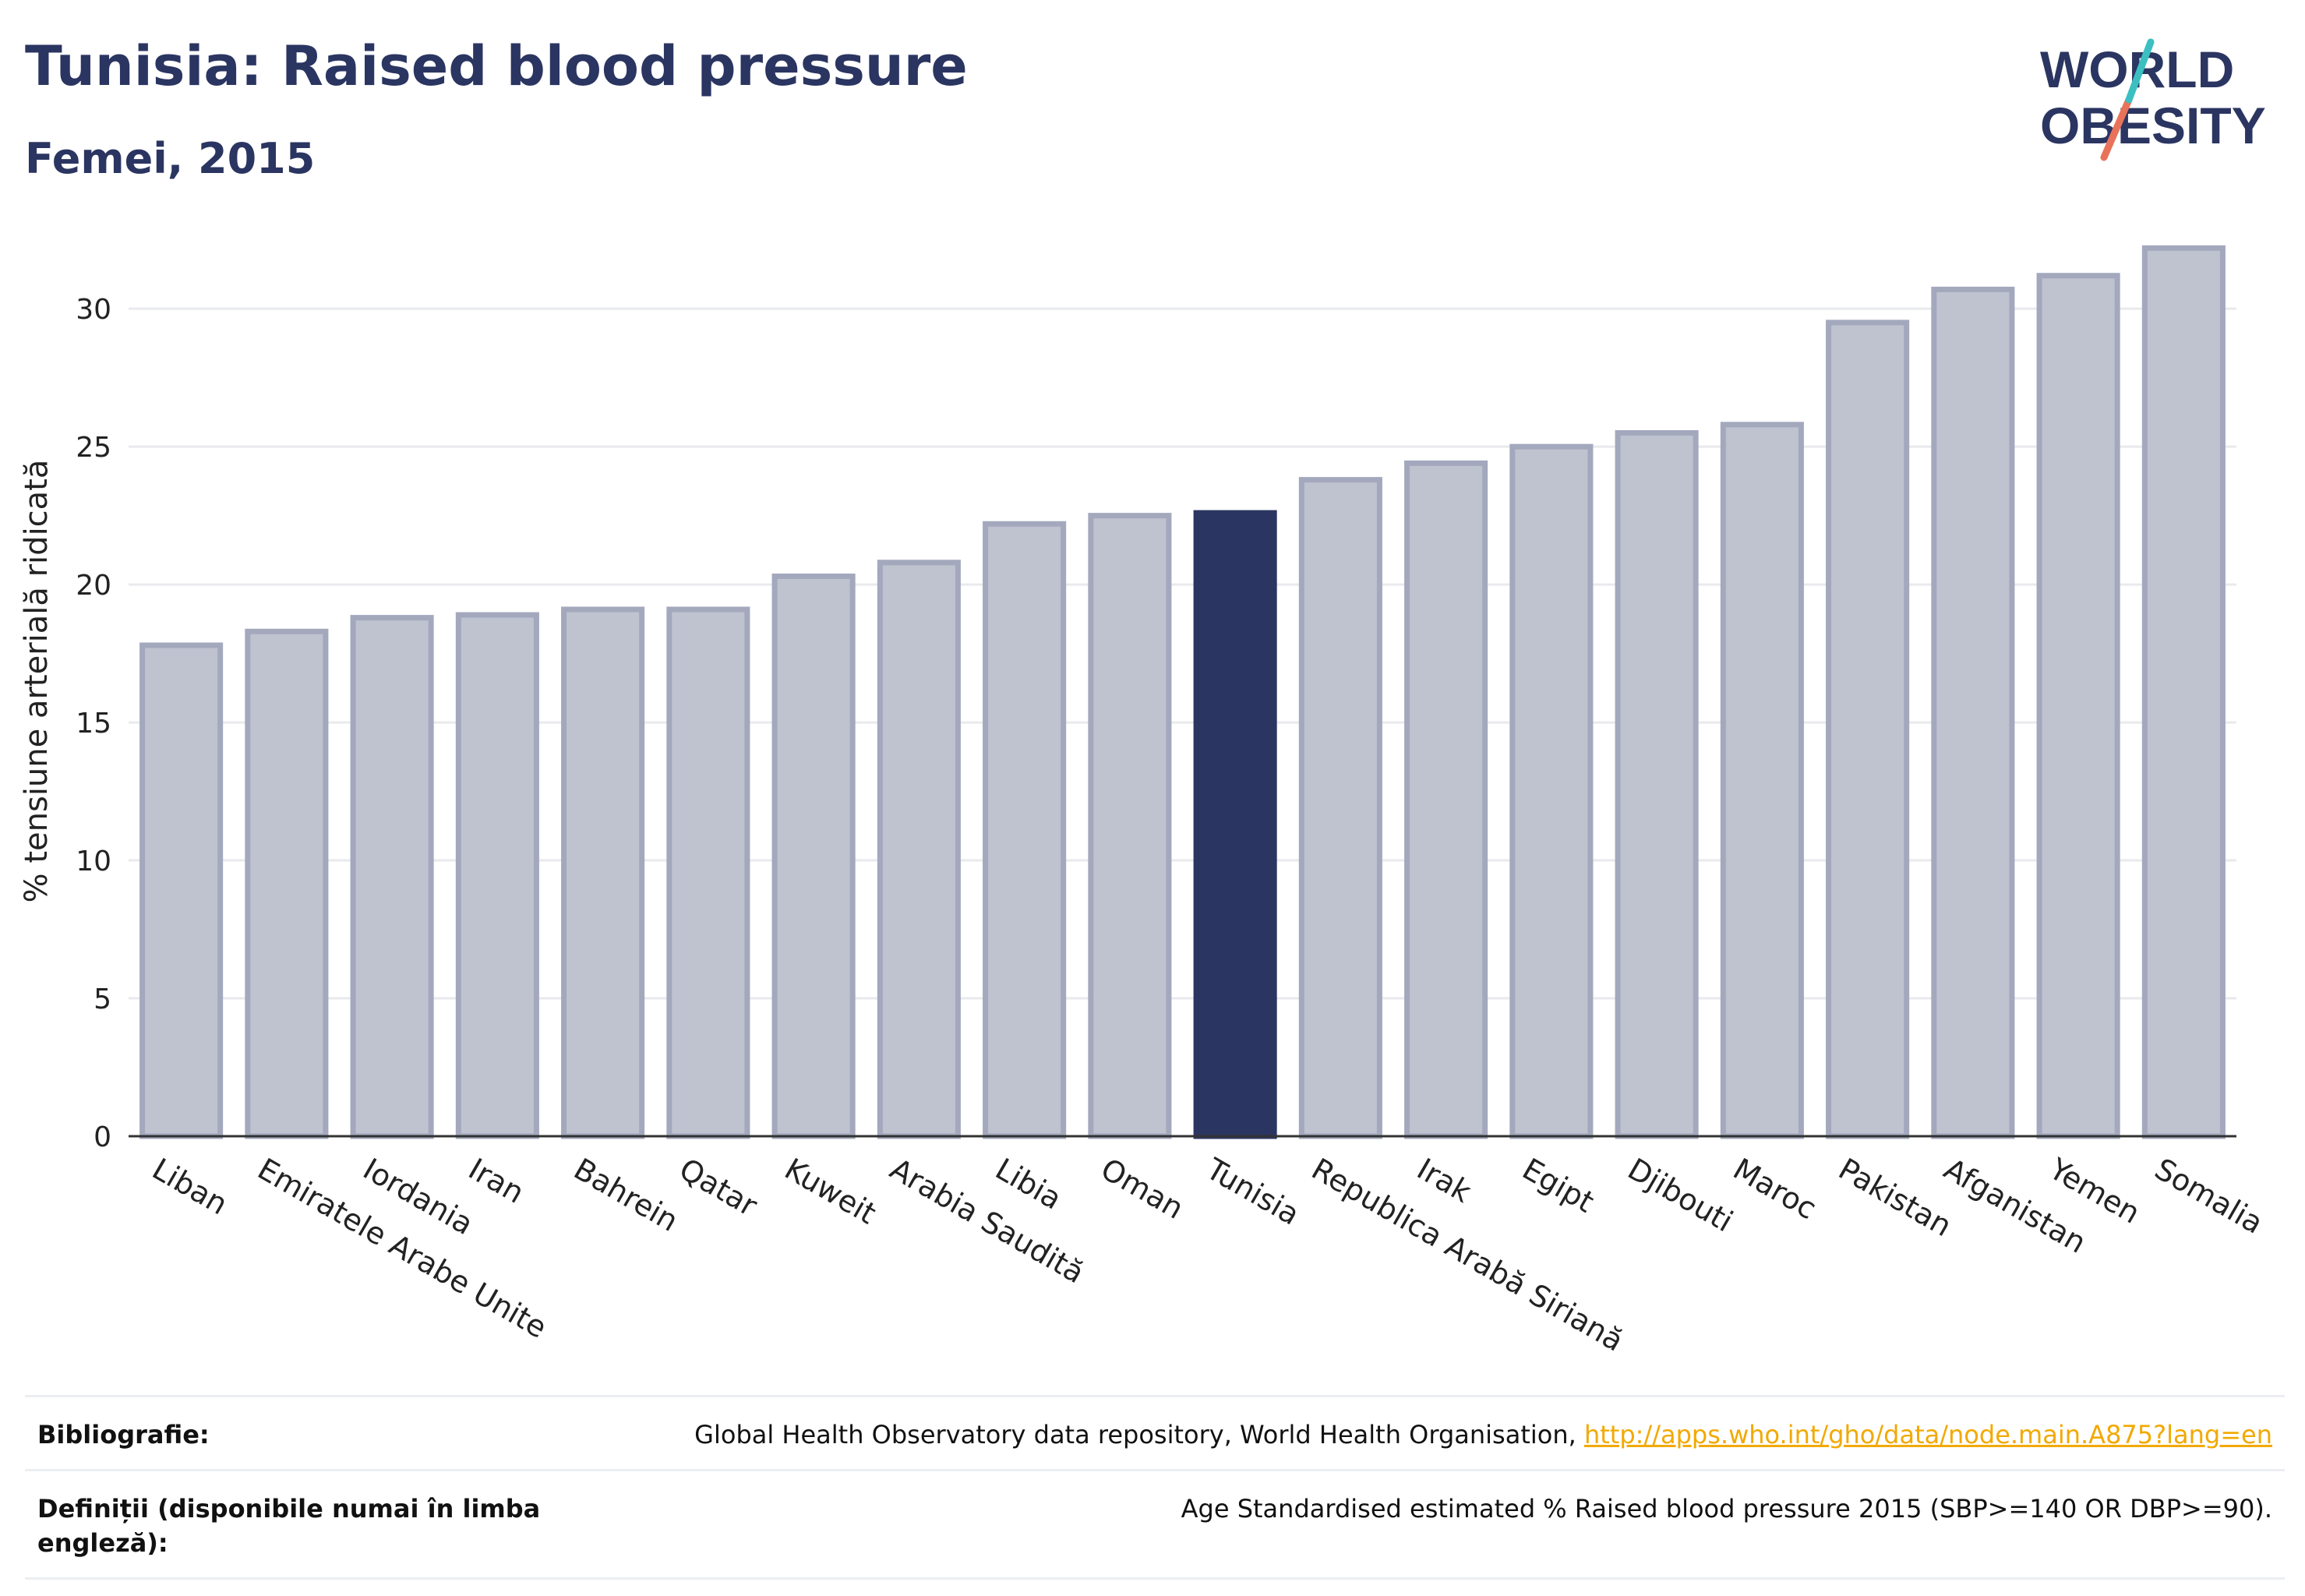 The image size is (2305, 1596). Describe the element at coordinates (2140, 71) in the screenshot. I see `logo-slash-teal` at that location.